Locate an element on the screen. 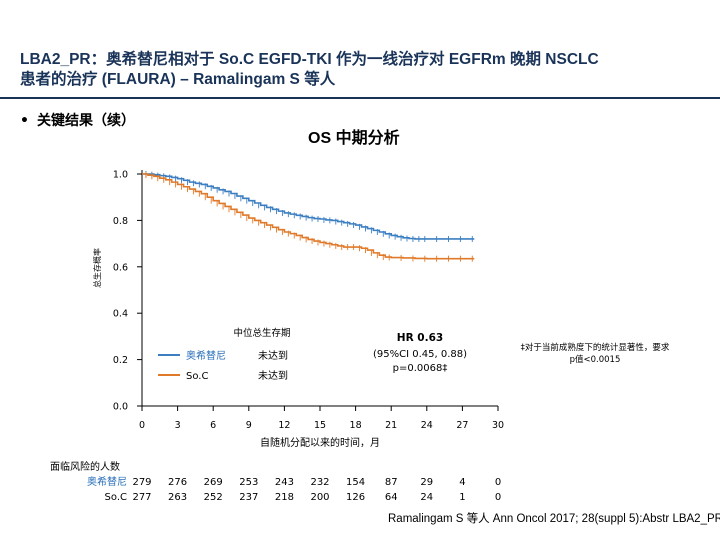 This screenshot has height=540, width=720. x-tick-label: 21 is located at coordinates (391, 425).